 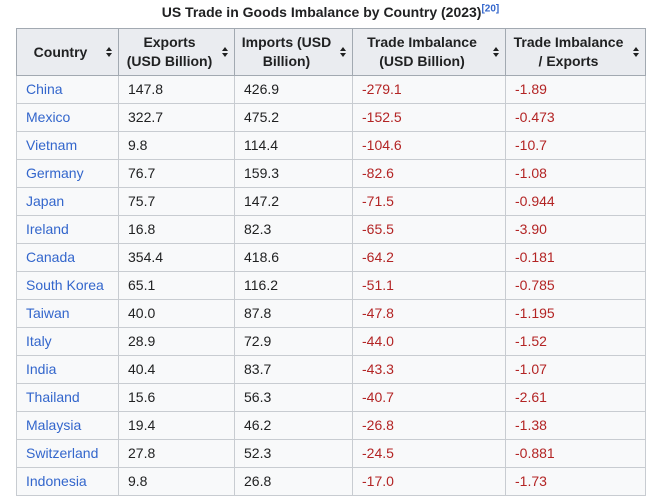 What do you see at coordinates (293, 397) in the screenshot?
I see `imports-cell: 56.3` at bounding box center [293, 397].